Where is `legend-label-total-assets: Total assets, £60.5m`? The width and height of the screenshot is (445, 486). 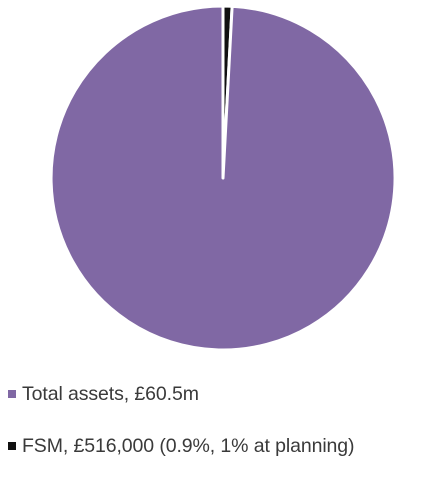
legend-label-total-assets: Total assets, £60.5m is located at coordinates (110, 393).